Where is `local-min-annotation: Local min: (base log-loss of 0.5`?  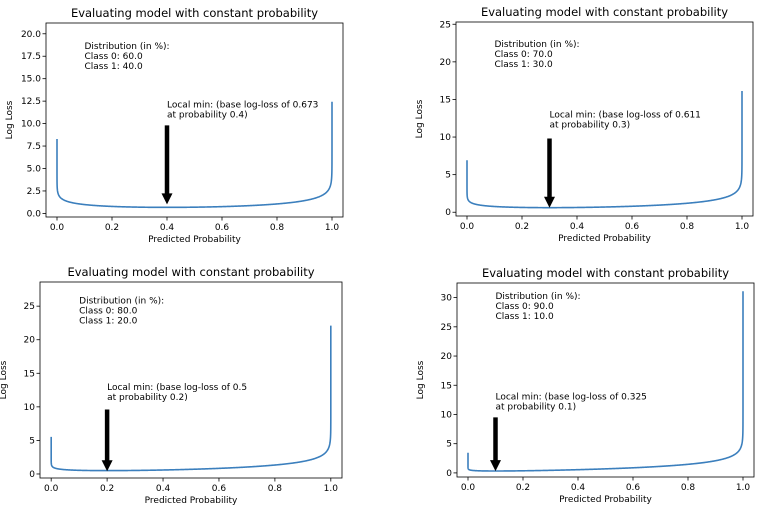
local-min-annotation: Local min: (base log-loss of 0.5 is located at coordinates (177, 388).